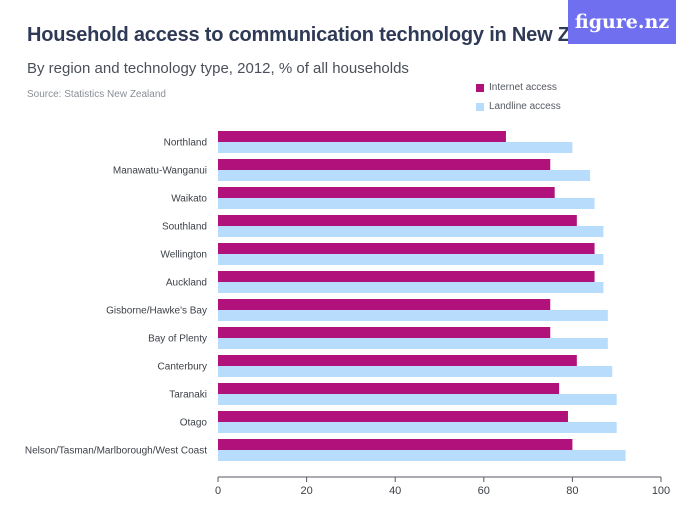  I want to click on legend-swatch-landline, so click(480, 106).